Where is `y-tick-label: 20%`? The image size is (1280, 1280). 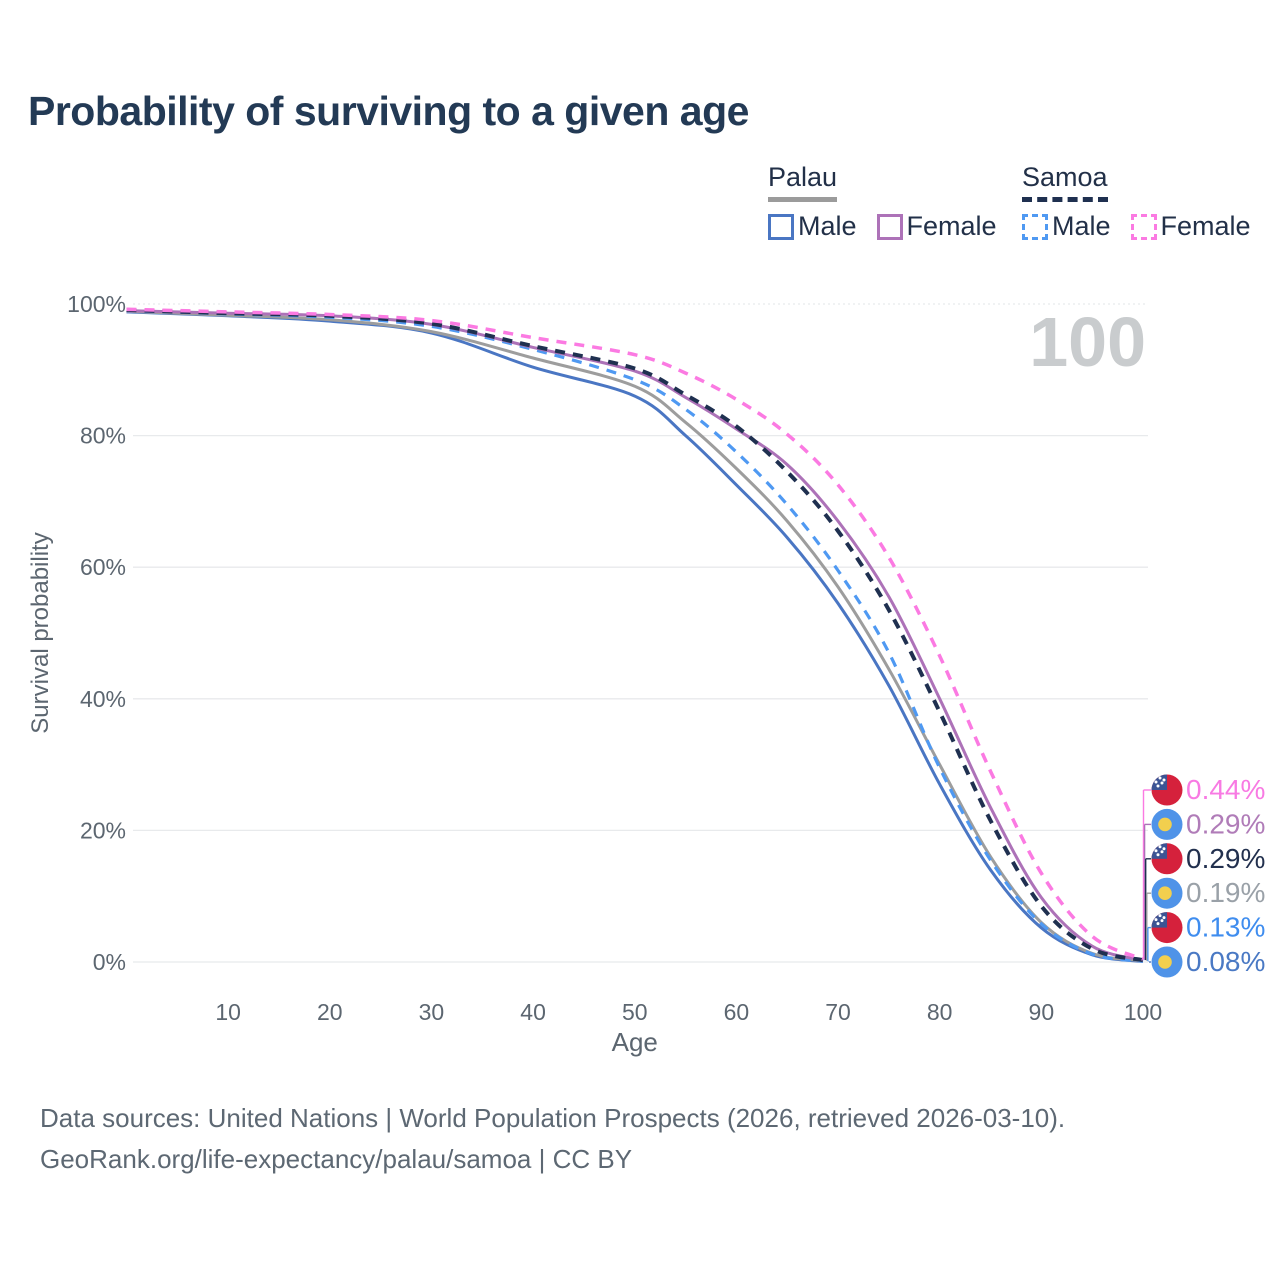
y-tick-label: 20% is located at coordinates (103, 830).